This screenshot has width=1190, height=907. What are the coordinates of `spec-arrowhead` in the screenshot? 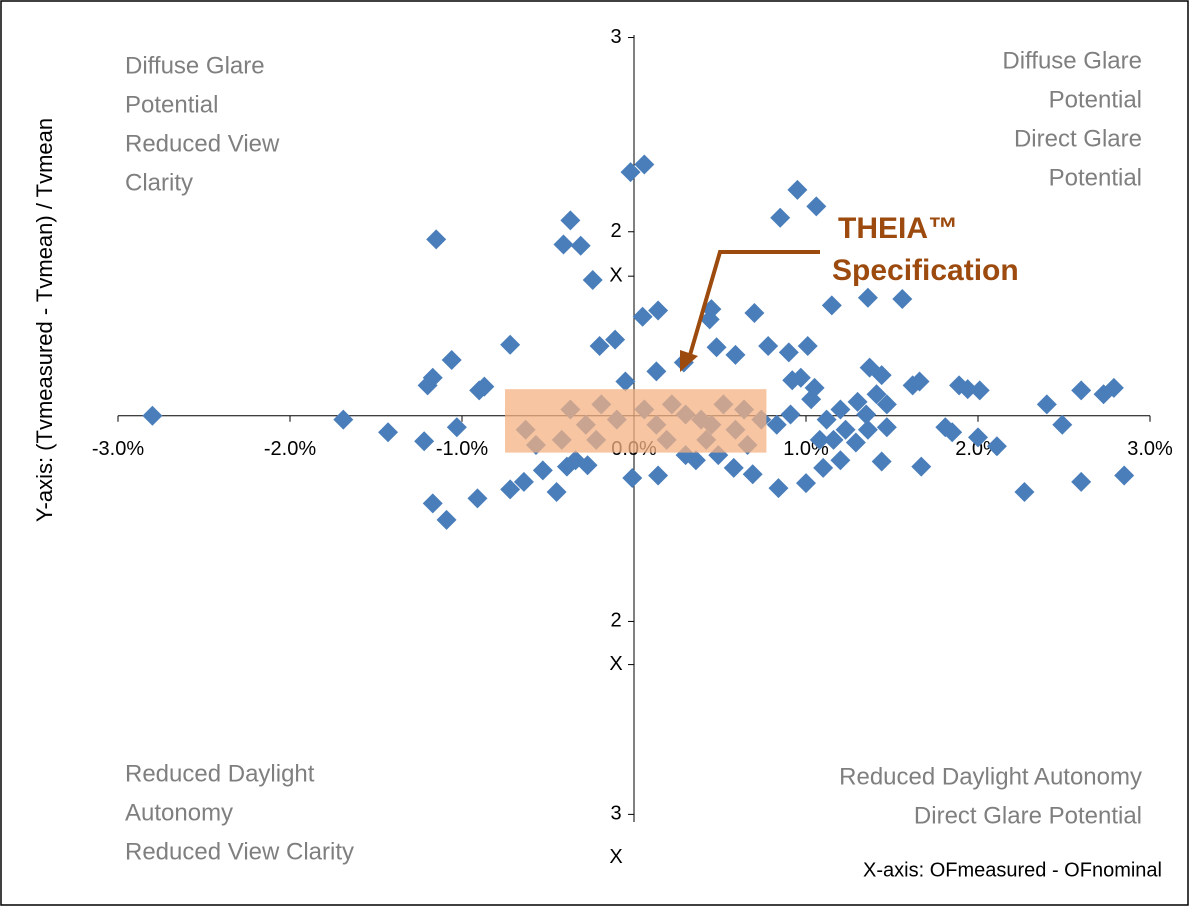 It's located at (689, 361).